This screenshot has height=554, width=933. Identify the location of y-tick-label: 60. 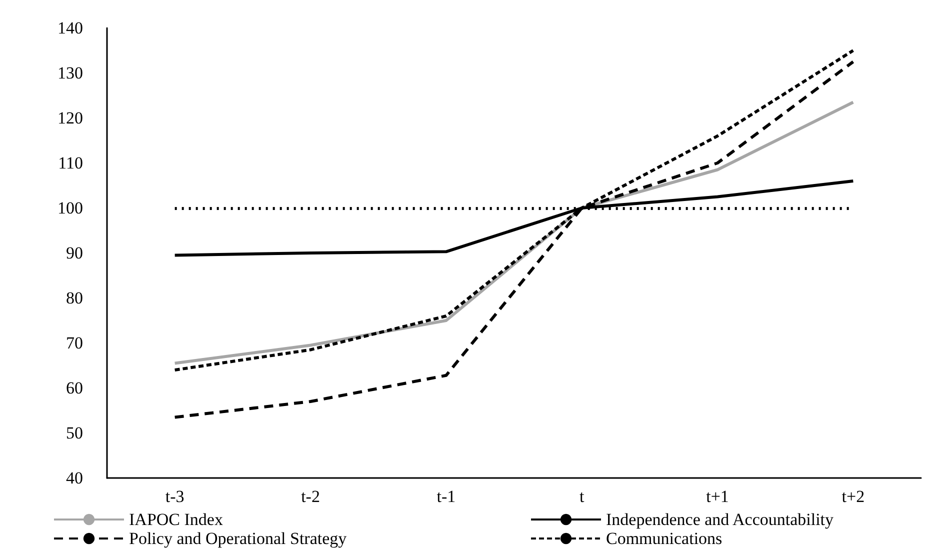
(74, 388).